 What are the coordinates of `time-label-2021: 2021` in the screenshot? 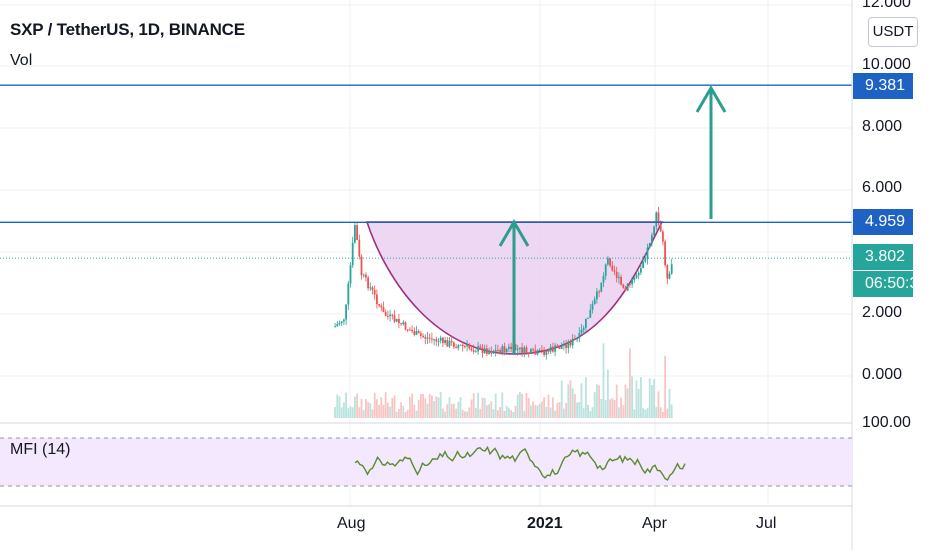 It's located at (545, 523).